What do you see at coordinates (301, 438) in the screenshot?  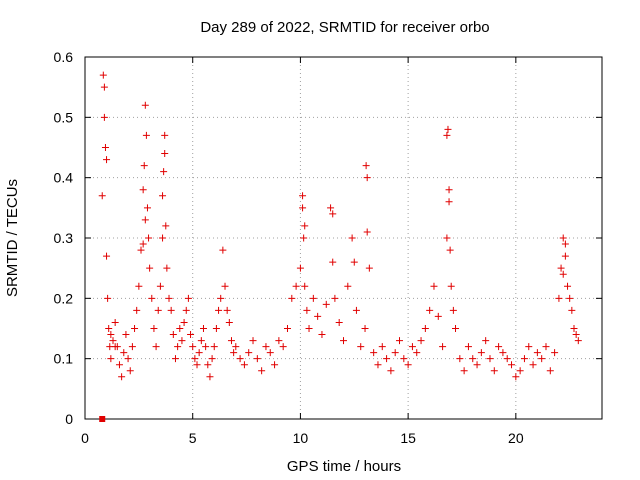 I see `x-tick-label: 10` at bounding box center [301, 438].